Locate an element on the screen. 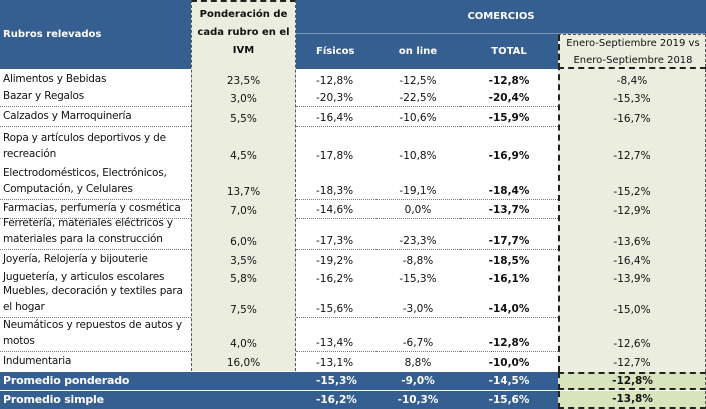 Image resolution: width=706 pixels, height=409 pixels. rubro-cell: Calzados y Marroquinería is located at coordinates (95, 117).